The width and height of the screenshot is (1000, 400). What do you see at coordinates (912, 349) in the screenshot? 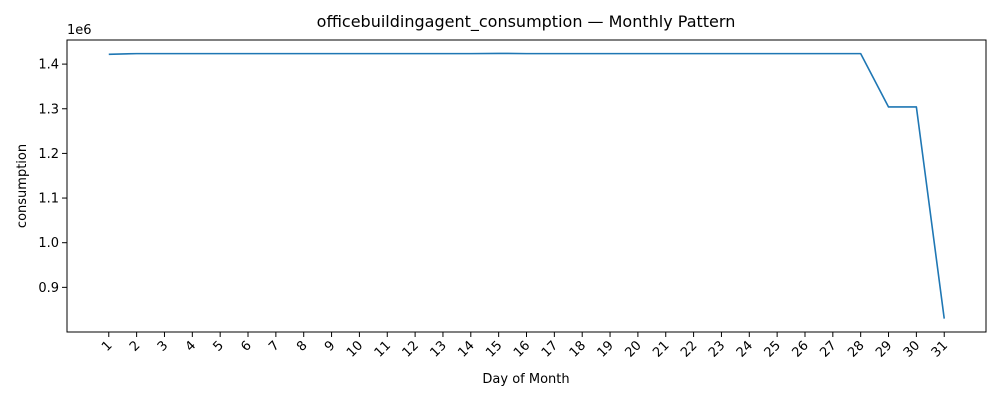
I see `x-tick-label: 30` at bounding box center [912, 349].